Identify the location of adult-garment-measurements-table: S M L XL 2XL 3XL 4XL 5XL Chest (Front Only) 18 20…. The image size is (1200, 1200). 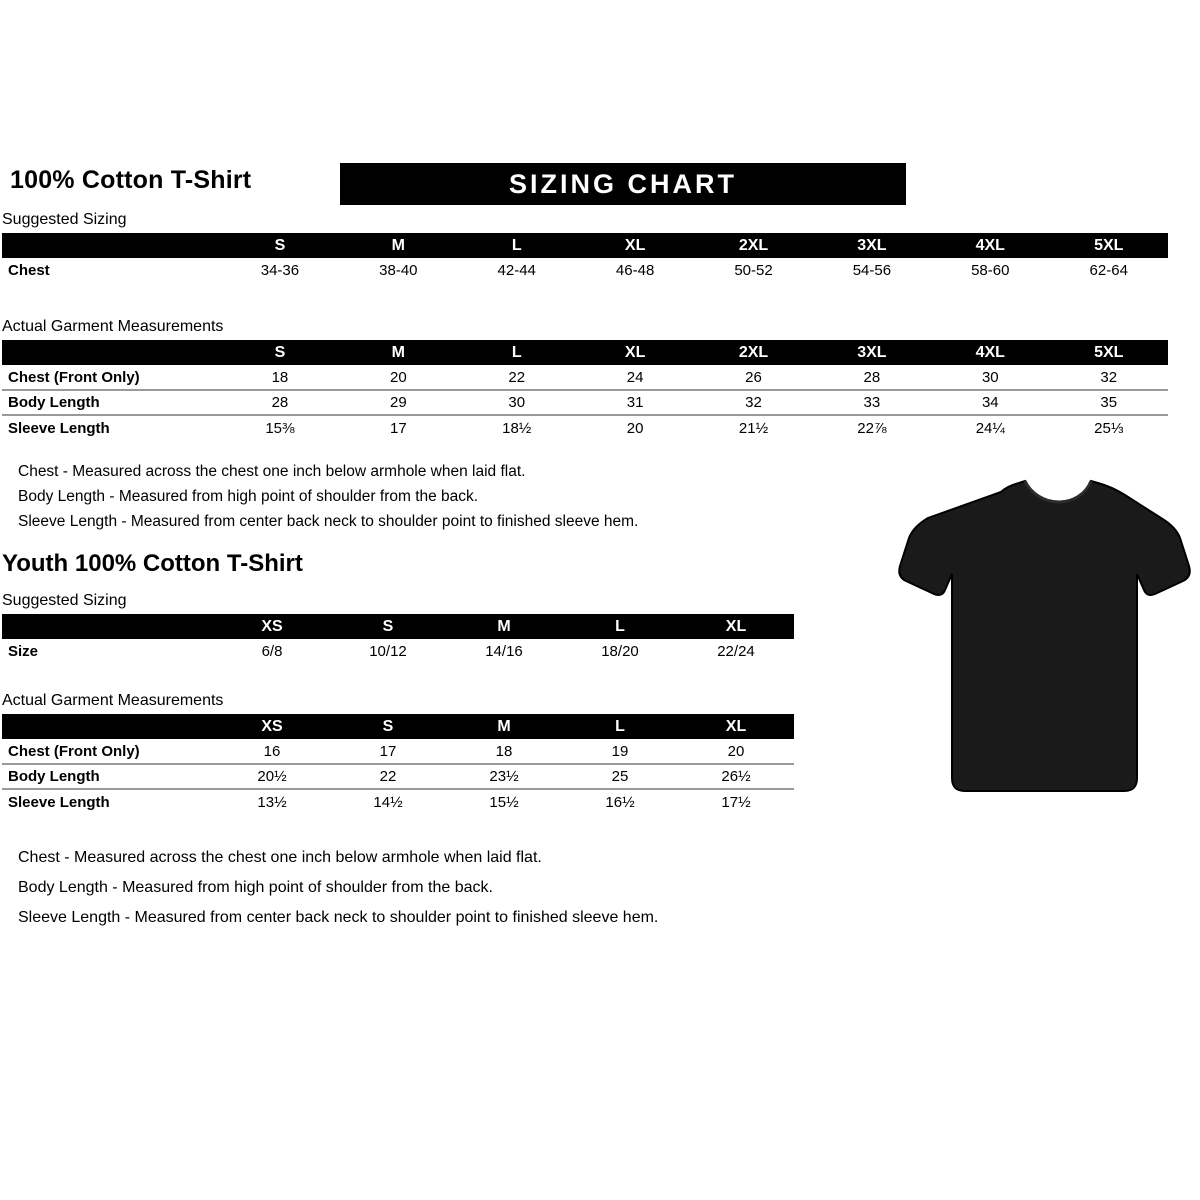
(585, 390).